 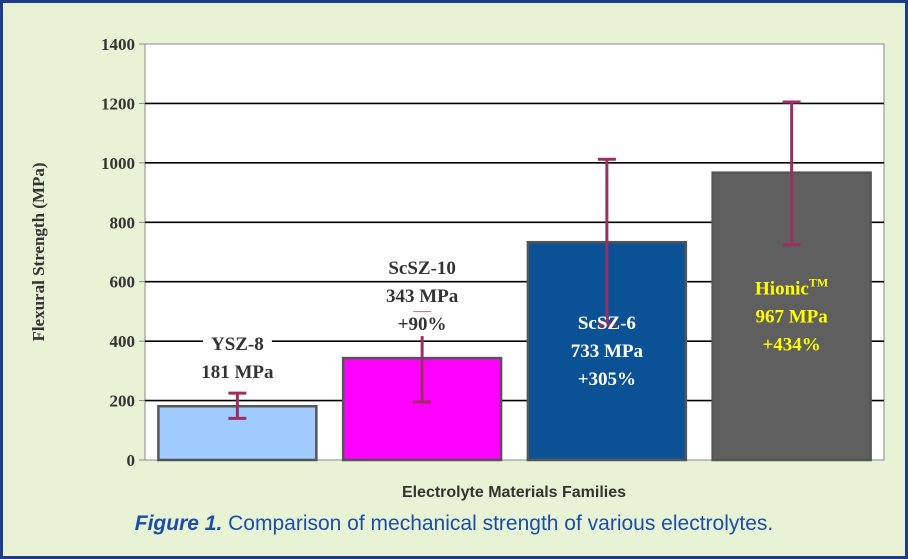 I want to click on y-axis-label: Flexural Strength (MPa), so click(x=38, y=251).